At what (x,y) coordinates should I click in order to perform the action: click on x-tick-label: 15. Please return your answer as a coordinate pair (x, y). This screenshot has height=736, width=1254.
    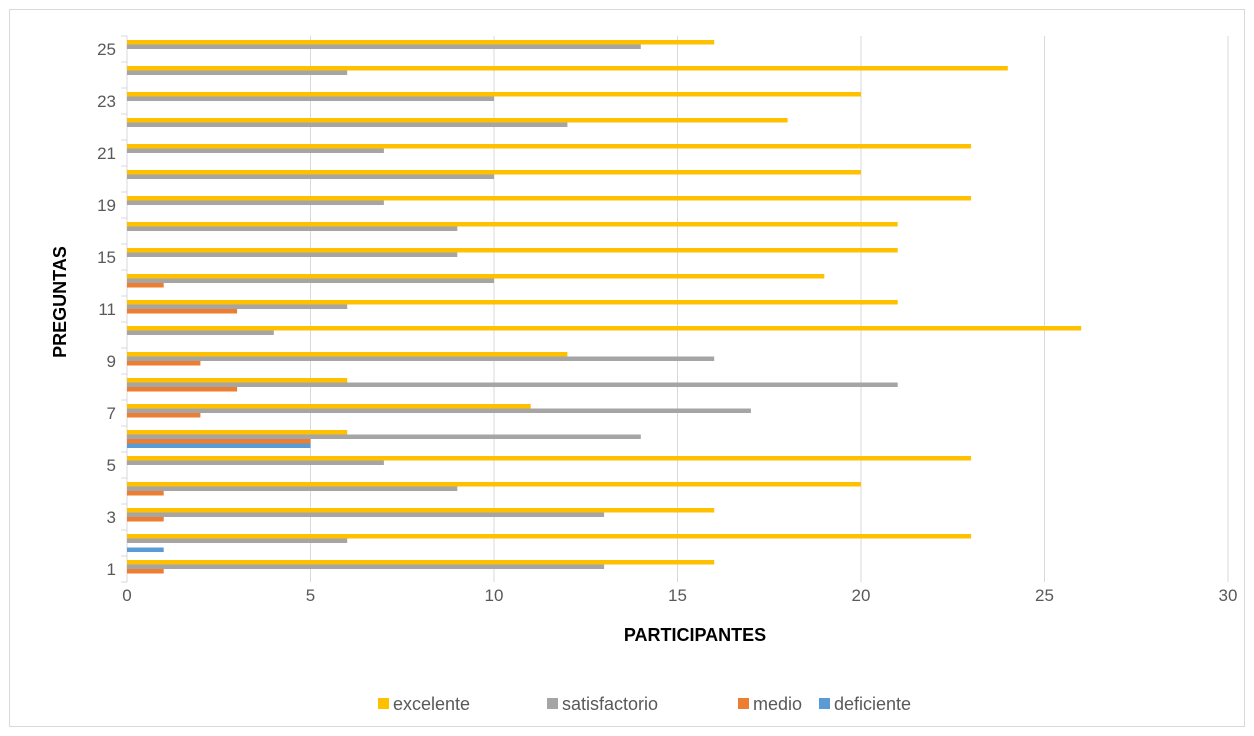
    Looking at the image, I should click on (677, 595).